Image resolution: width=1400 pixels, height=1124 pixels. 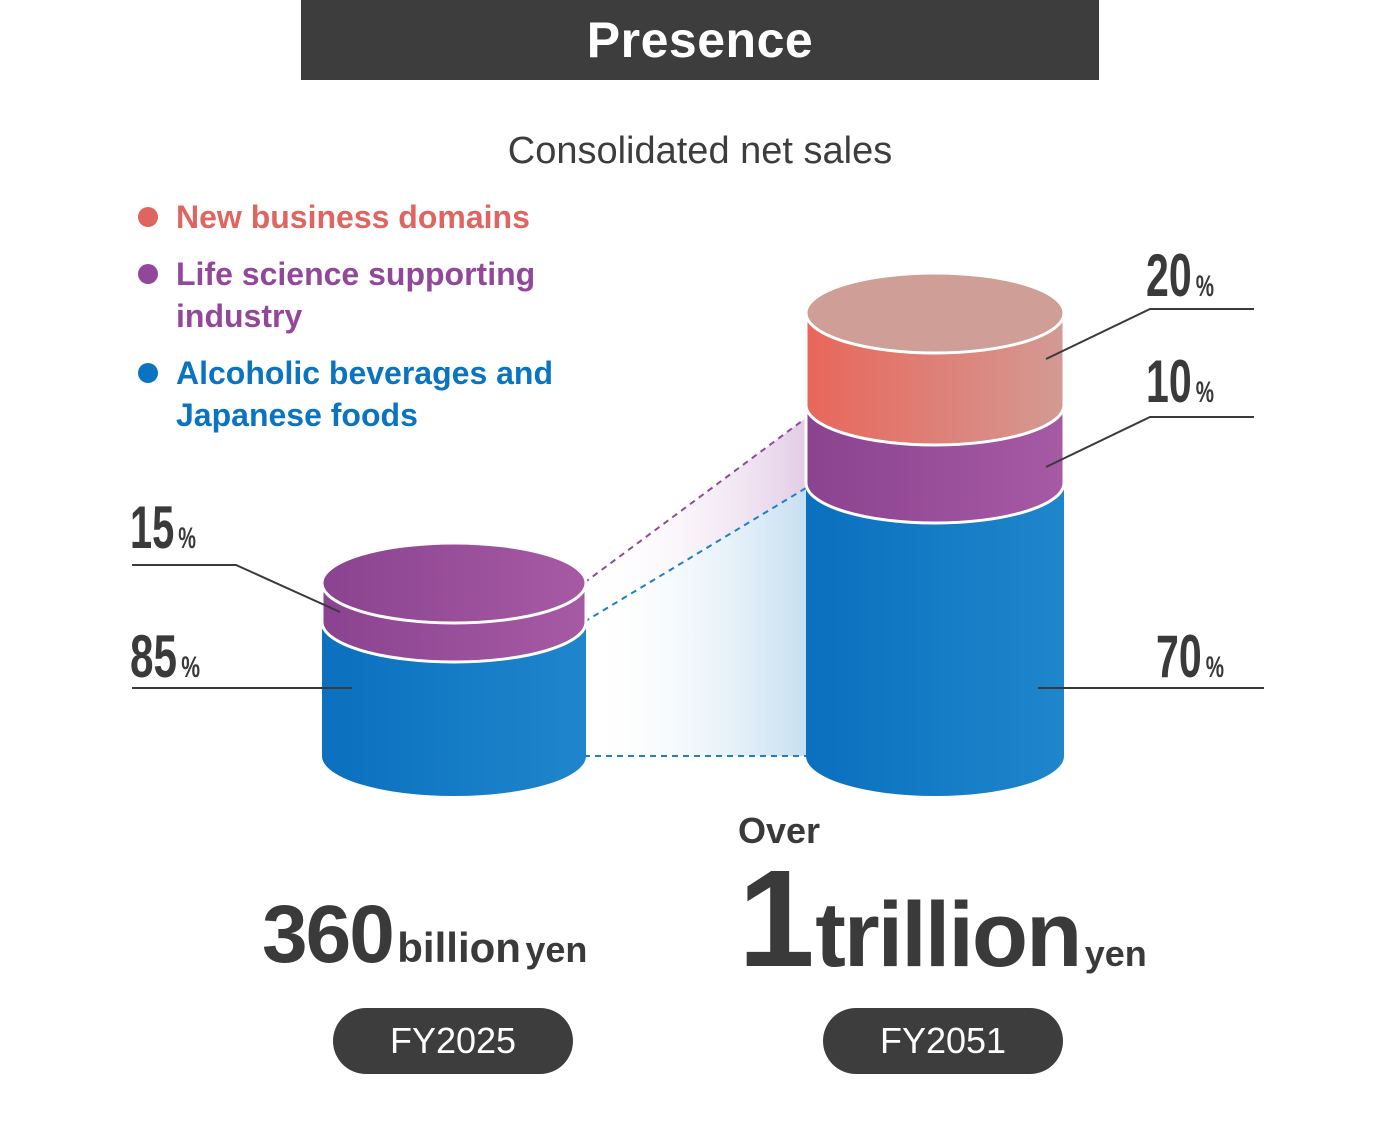 What do you see at coordinates (1190, 656) in the screenshot?
I see `data-label-fy2051-bottom: 70%` at bounding box center [1190, 656].